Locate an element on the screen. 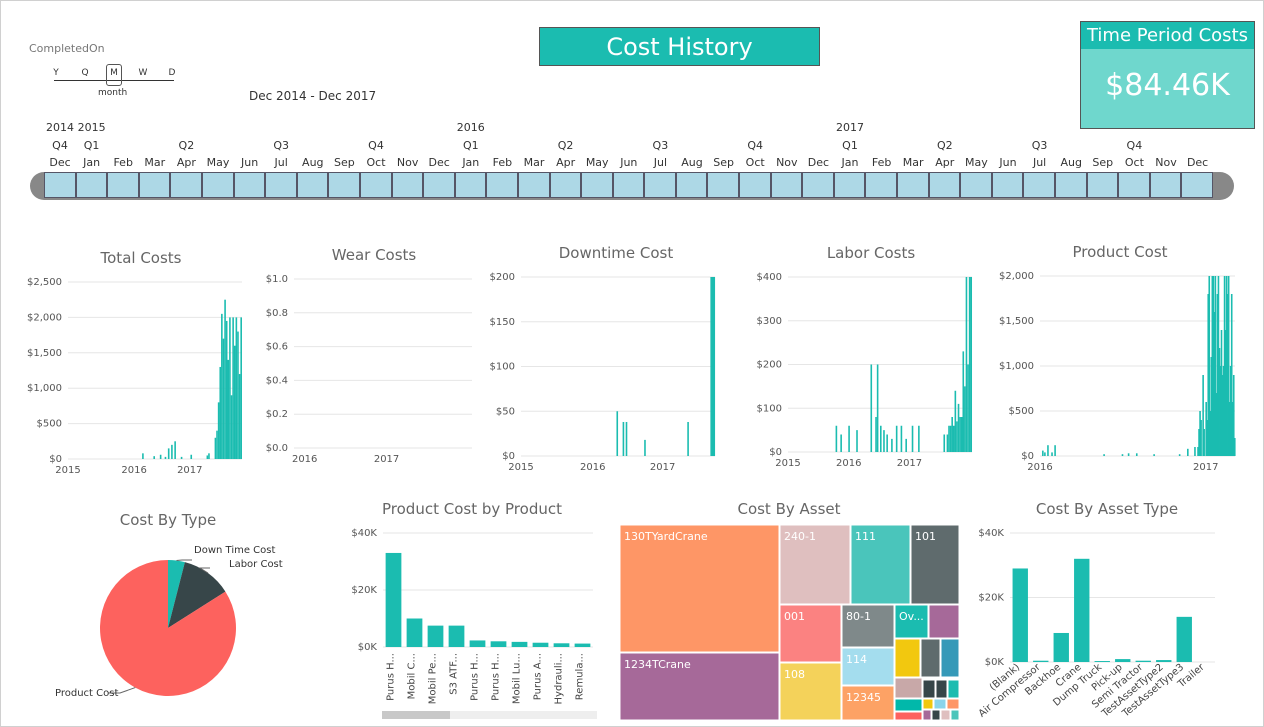 The height and width of the screenshot is (727, 1264). gran-day: D is located at coordinates (172, 73).